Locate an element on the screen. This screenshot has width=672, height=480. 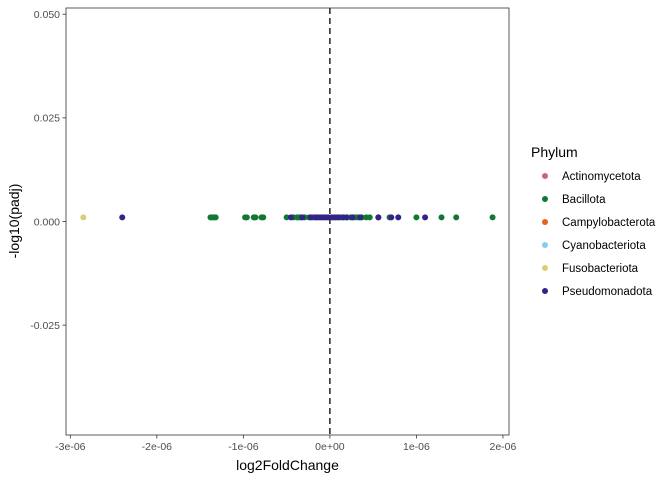
legend-key-cyanobacteriota is located at coordinates (545, 245).